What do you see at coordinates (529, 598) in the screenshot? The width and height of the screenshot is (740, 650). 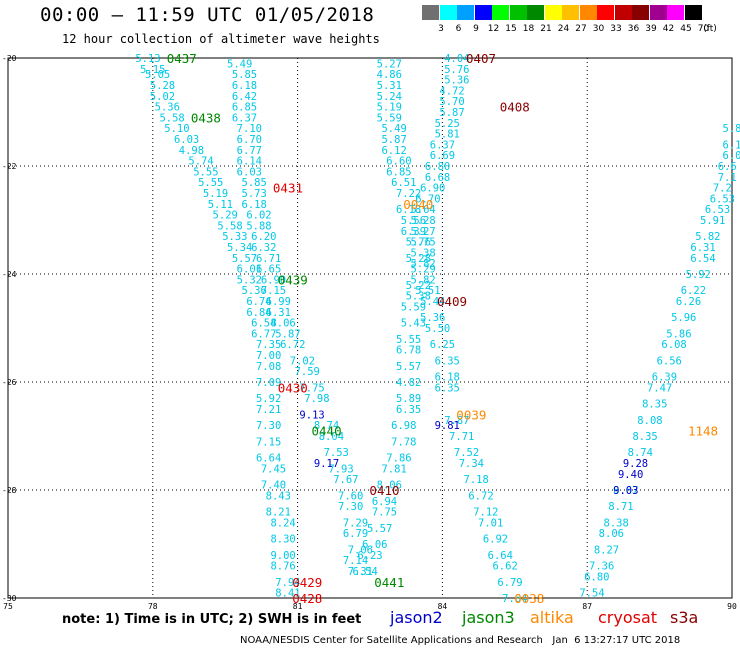 I see `pass-time-label: 0038` at bounding box center [529, 598].